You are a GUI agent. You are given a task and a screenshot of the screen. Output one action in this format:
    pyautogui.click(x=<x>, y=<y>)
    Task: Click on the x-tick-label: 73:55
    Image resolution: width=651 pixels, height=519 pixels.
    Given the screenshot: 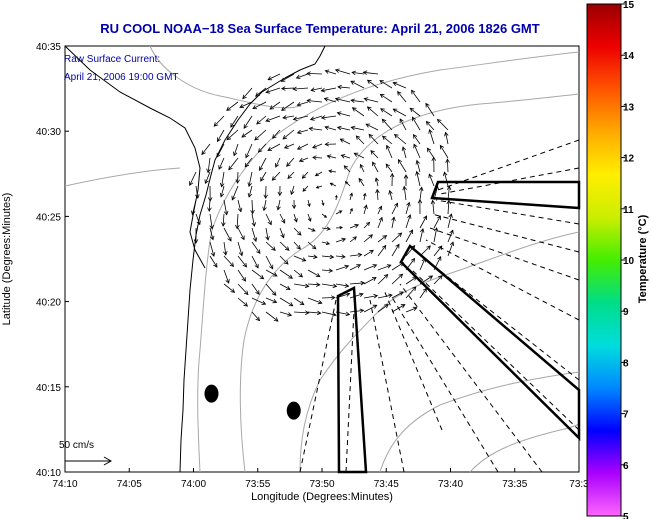 What is the action you would take?
    pyautogui.click(x=257, y=484)
    